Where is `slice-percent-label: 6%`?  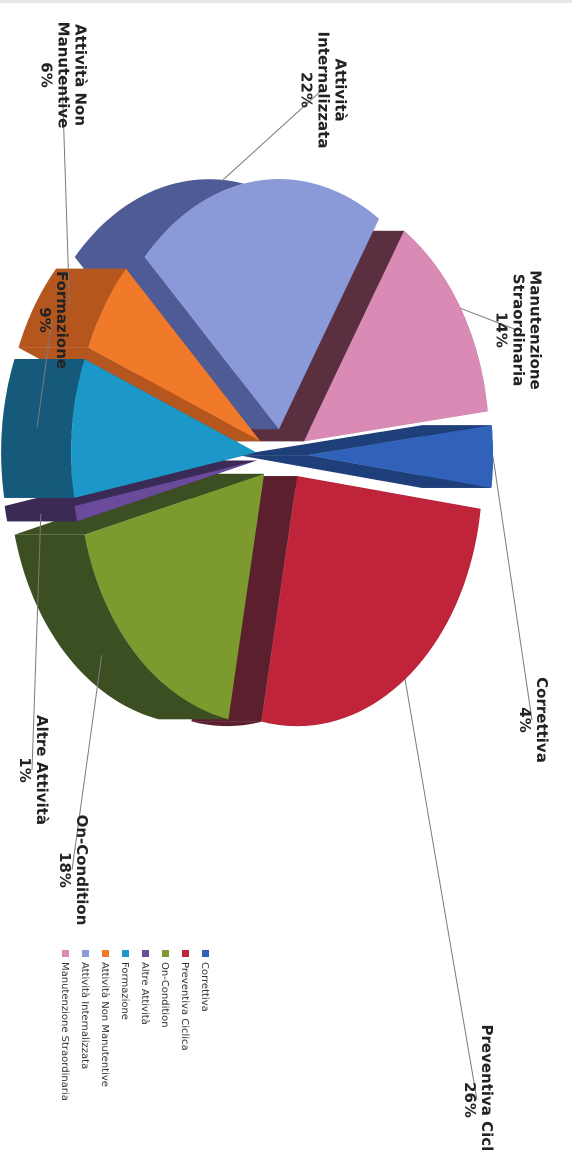 slice-percent-label: 6% is located at coordinates (47, 74).